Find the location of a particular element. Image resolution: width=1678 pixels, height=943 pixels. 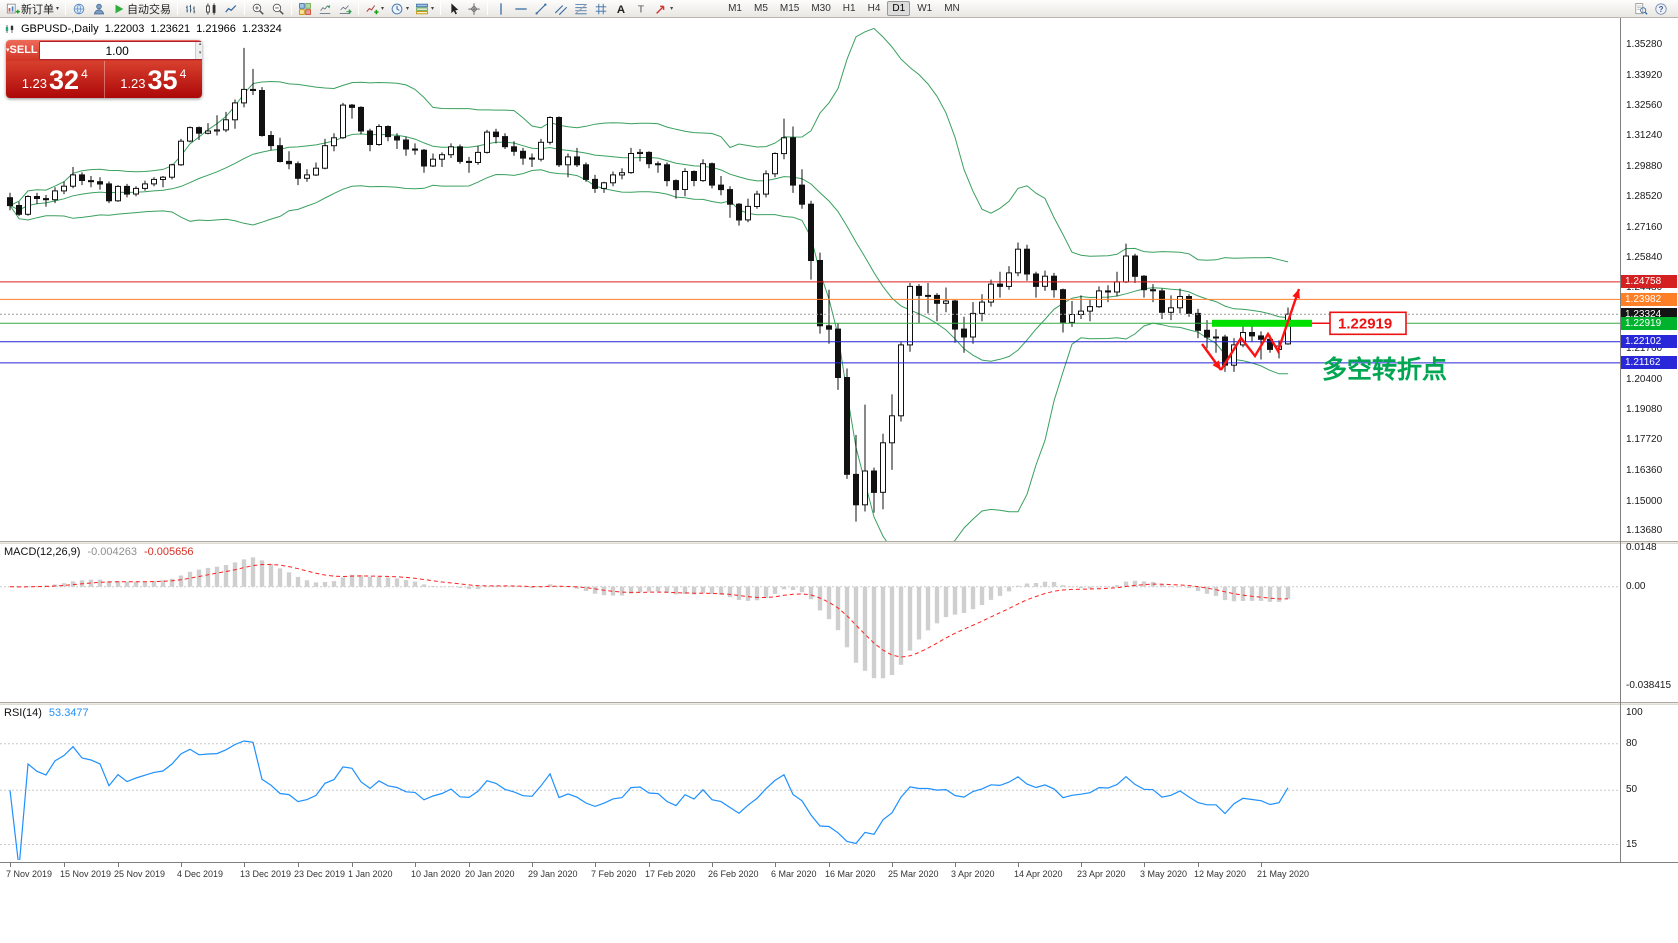

time-axis-label: 25 Nov 2019 is located at coordinates (140, 874).